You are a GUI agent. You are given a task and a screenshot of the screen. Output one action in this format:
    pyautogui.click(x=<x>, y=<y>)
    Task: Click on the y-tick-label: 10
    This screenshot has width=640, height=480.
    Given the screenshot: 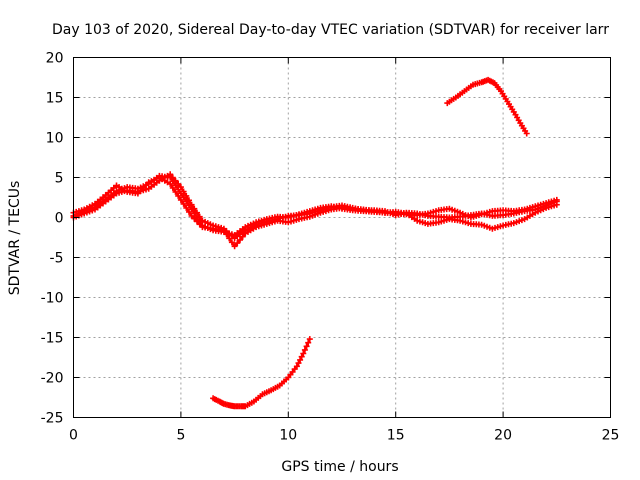 What is the action you would take?
    pyautogui.click(x=55, y=139)
    